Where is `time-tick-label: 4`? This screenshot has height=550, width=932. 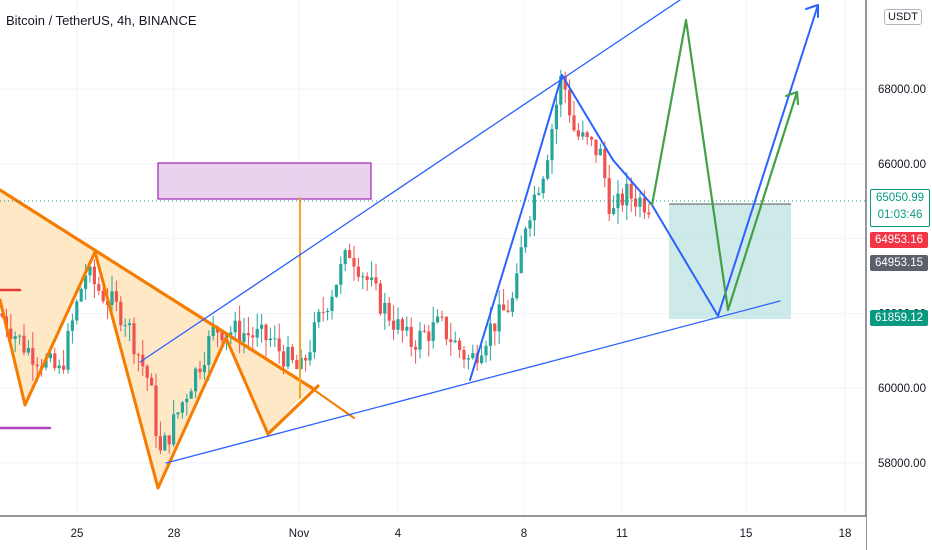
time-tick-label: 4 is located at coordinates (398, 534).